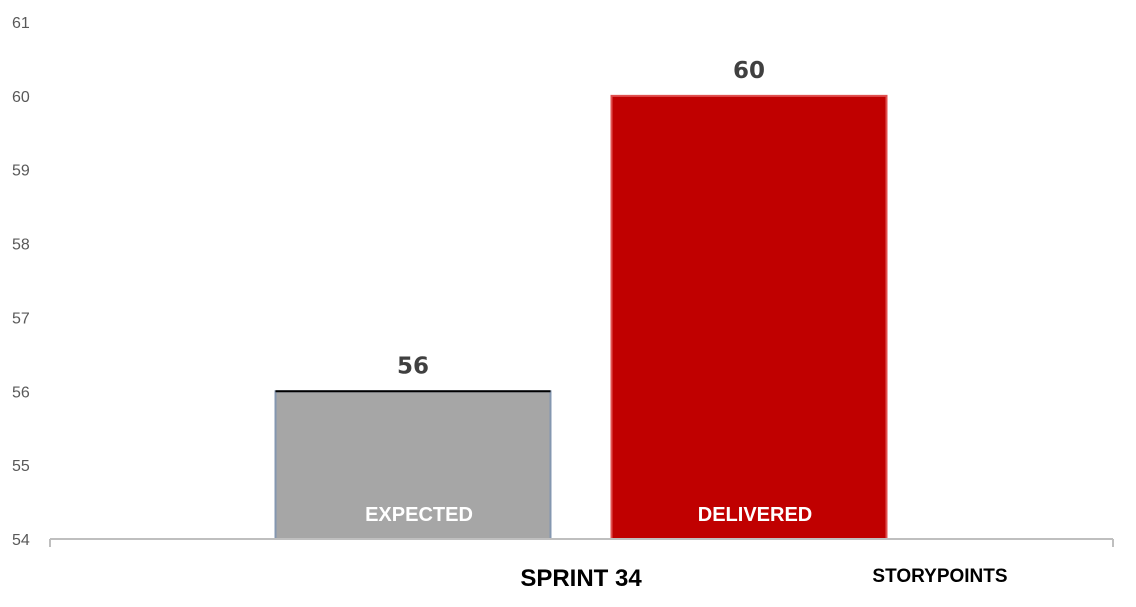  I want to click on data-label: 56, so click(413, 366).